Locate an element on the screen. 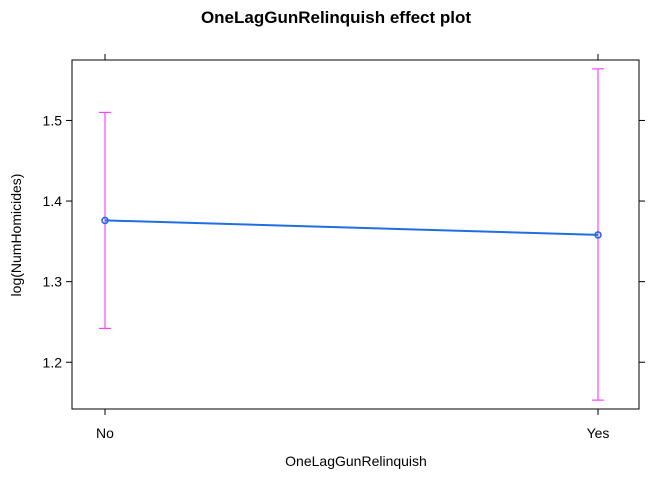 The width and height of the screenshot is (672, 485). x-tick-label: Yes is located at coordinates (598, 433).